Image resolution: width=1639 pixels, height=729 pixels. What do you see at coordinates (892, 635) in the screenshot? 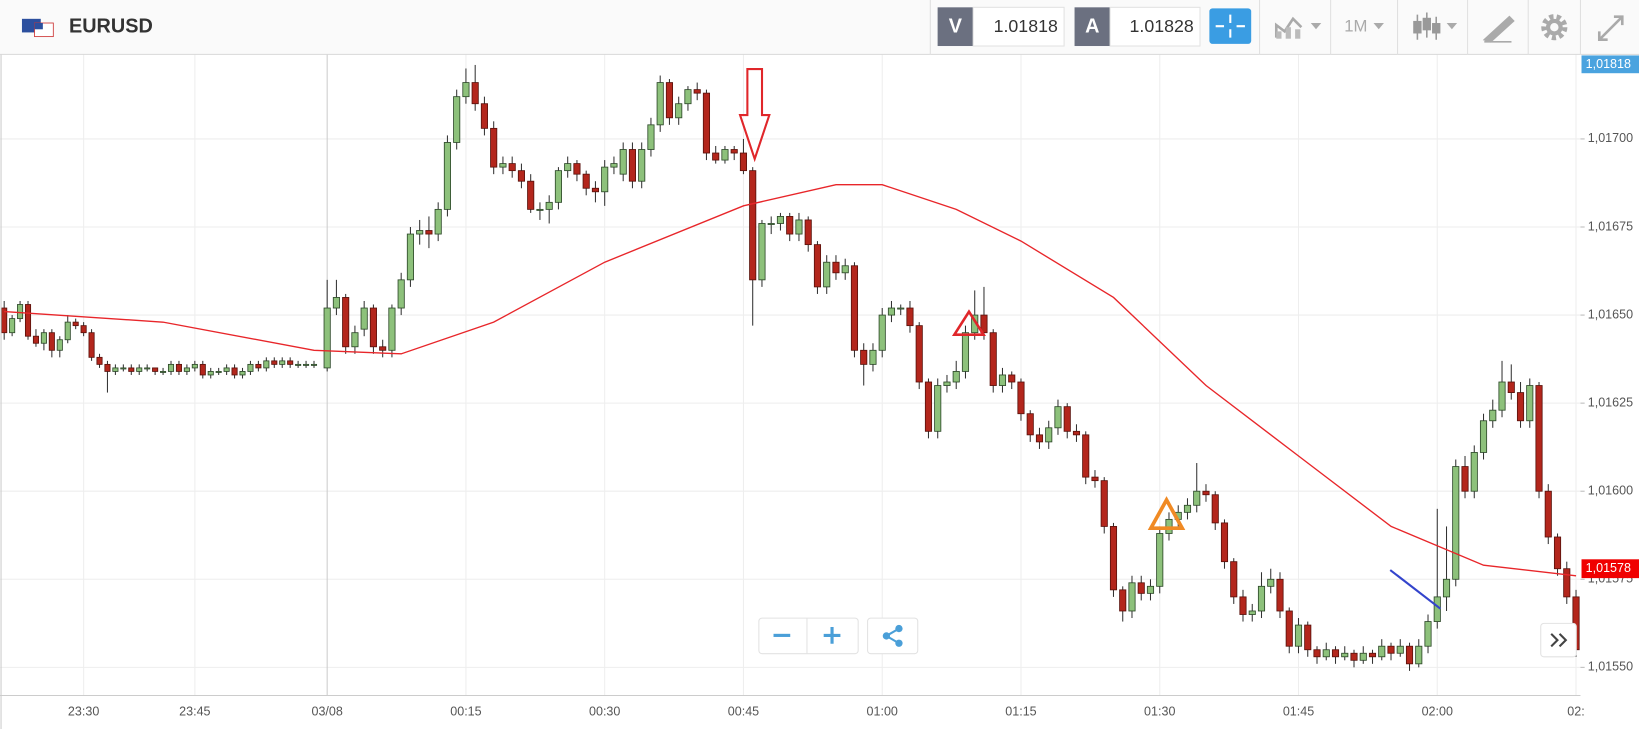
I see `share-button` at bounding box center [892, 635].